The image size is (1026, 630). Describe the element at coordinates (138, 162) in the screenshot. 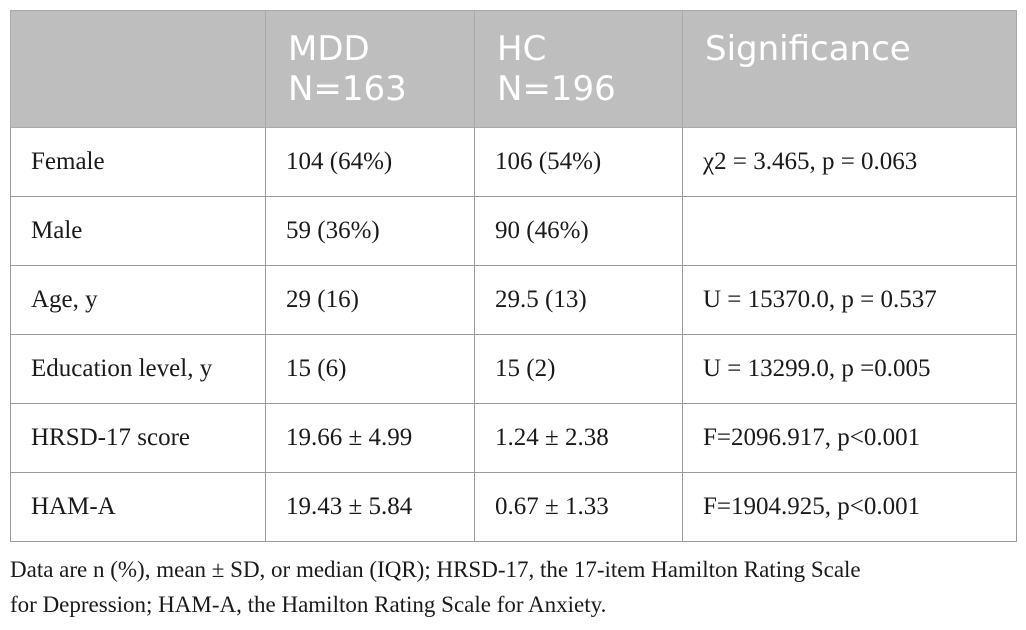

I see `row-label: Female` at that location.